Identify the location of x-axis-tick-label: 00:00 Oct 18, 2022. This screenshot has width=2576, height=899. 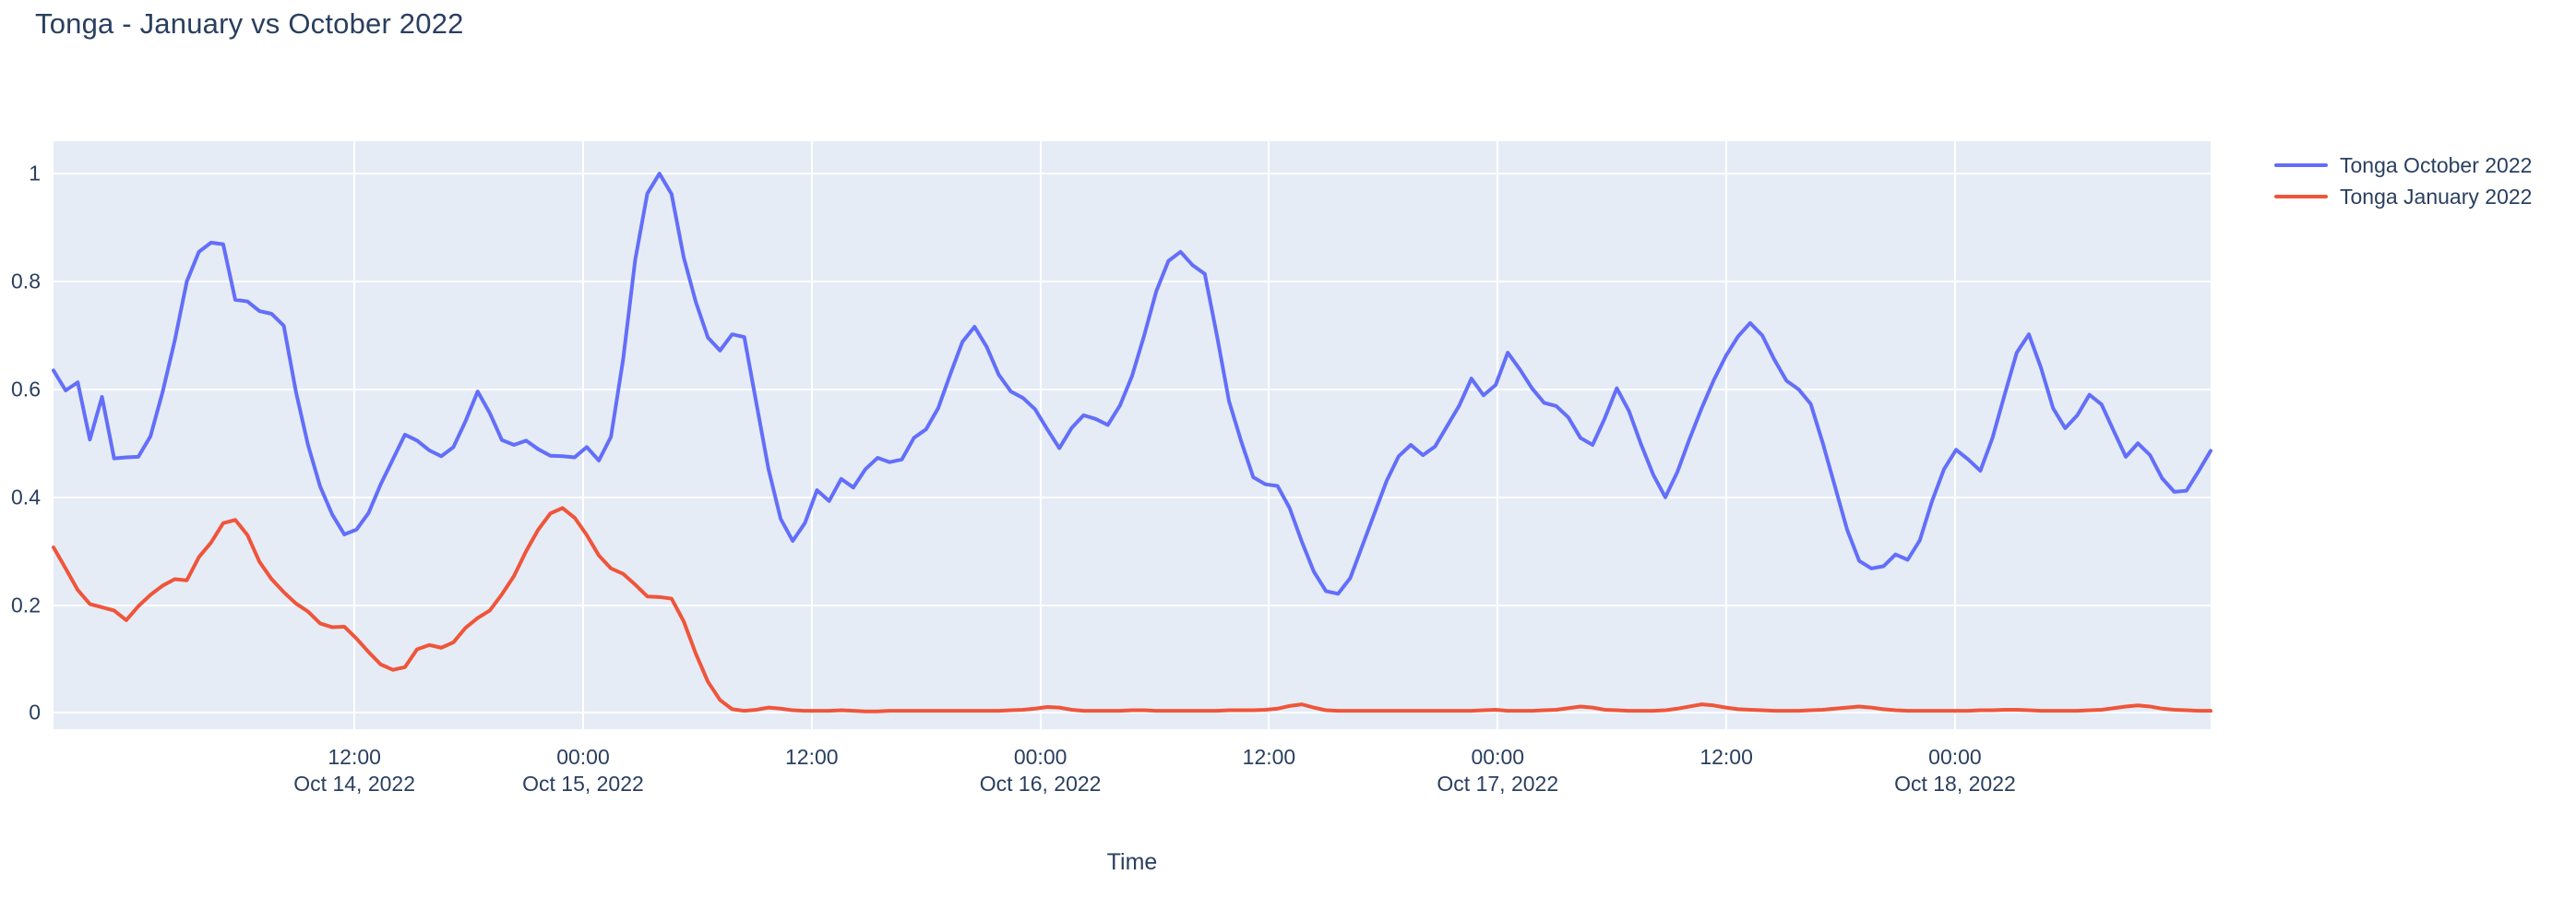
(1955, 771).